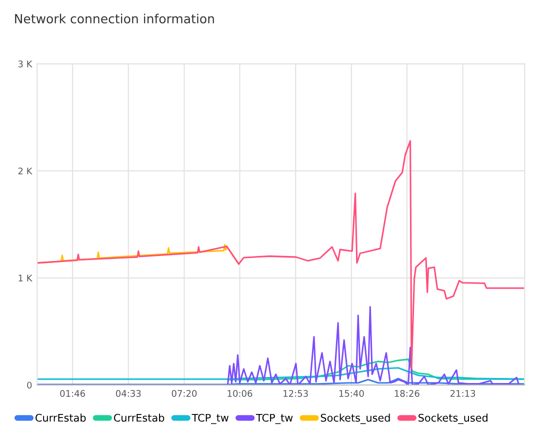 The image size is (554, 440). What do you see at coordinates (114, 19) in the screenshot?
I see `chart-title: Network connection information` at bounding box center [114, 19].